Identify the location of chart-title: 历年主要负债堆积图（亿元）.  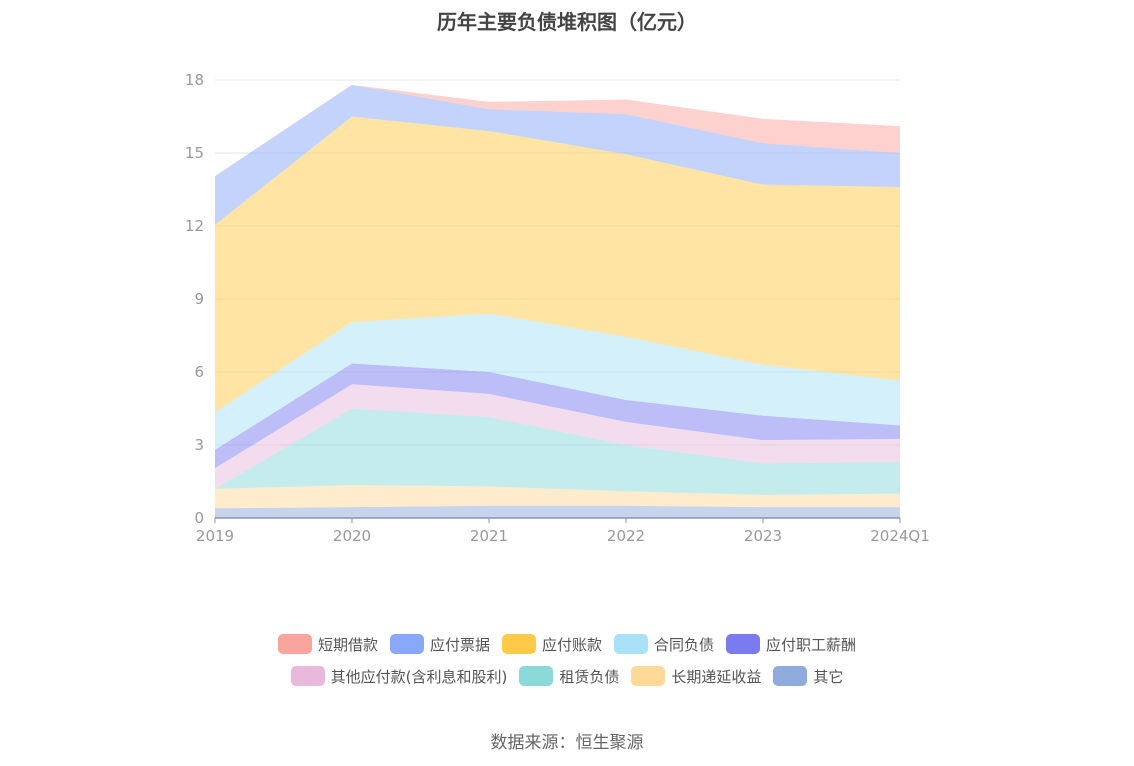
(567, 22).